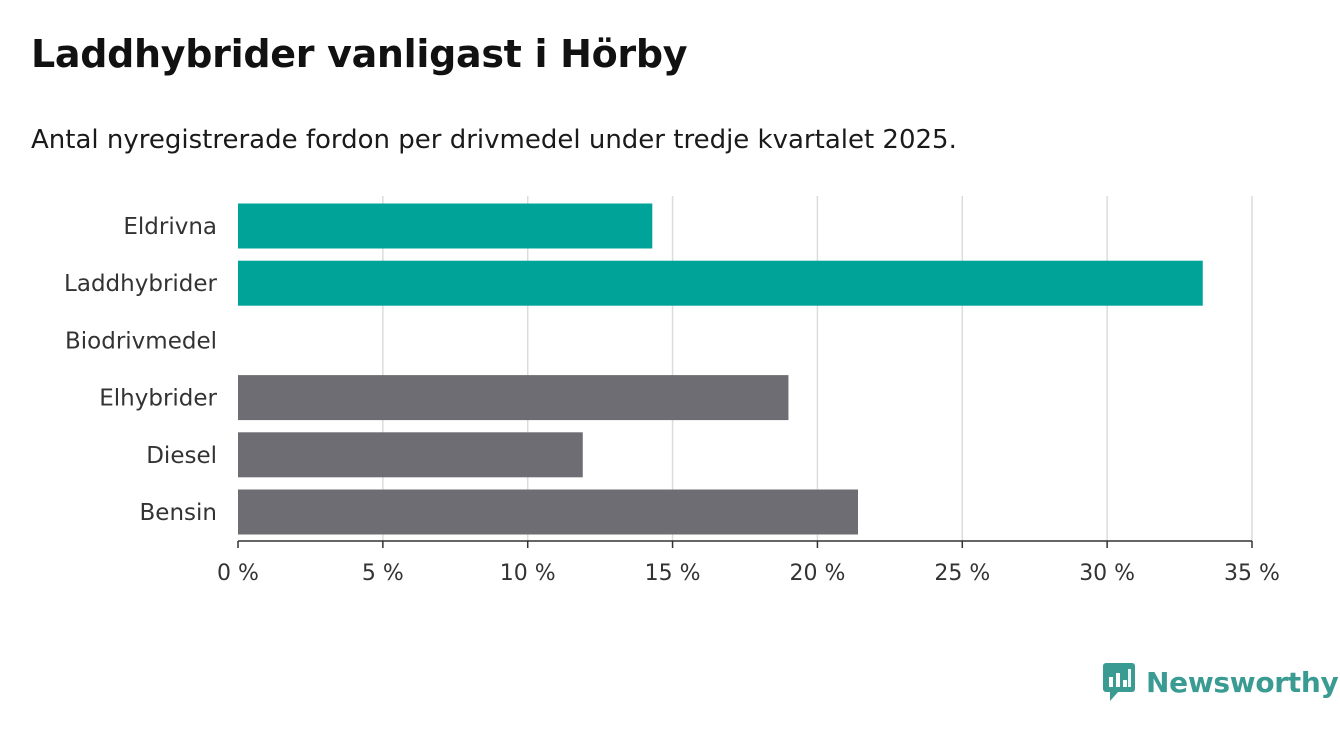 The image size is (1340, 733). Describe the element at coordinates (410, 455) in the screenshot. I see `bar-diesel` at that location.